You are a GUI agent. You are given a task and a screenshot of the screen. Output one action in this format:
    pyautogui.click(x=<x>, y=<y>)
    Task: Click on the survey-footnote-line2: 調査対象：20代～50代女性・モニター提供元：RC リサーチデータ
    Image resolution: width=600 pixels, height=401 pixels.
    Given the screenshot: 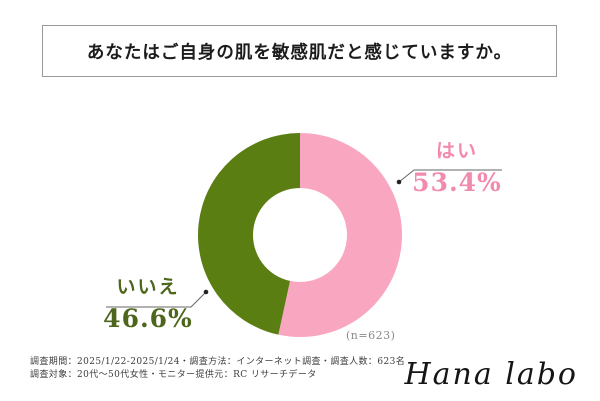 What is the action you would take?
    pyautogui.click(x=173, y=375)
    